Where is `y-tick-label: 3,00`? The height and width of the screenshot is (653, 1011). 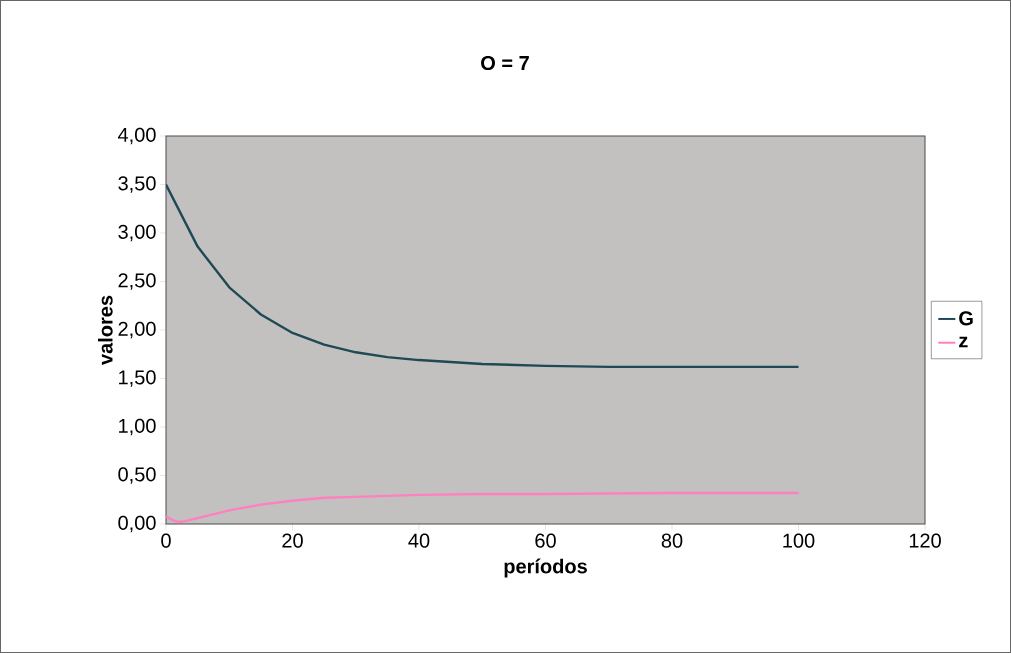
y-tick-label: 3,00 is located at coordinates (137, 233).